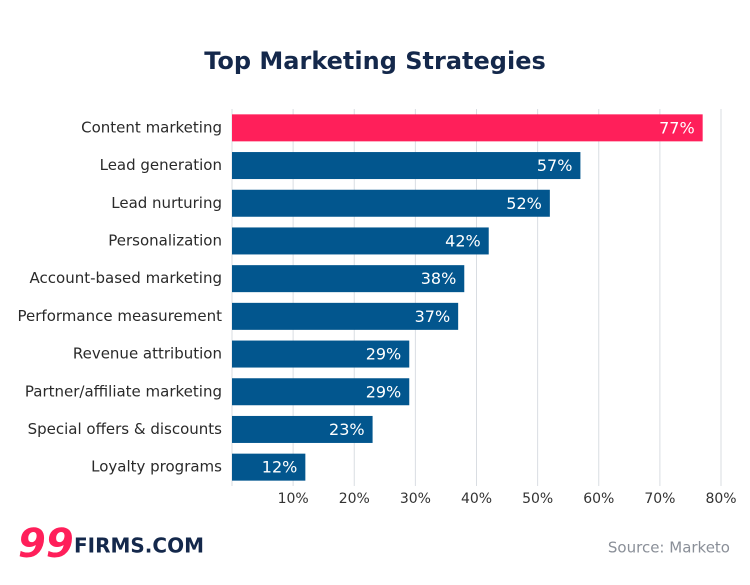 This screenshot has width=750, height=585. What do you see at coordinates (126, 278) in the screenshot?
I see `y-tick-label: Account-based marketing` at bounding box center [126, 278].